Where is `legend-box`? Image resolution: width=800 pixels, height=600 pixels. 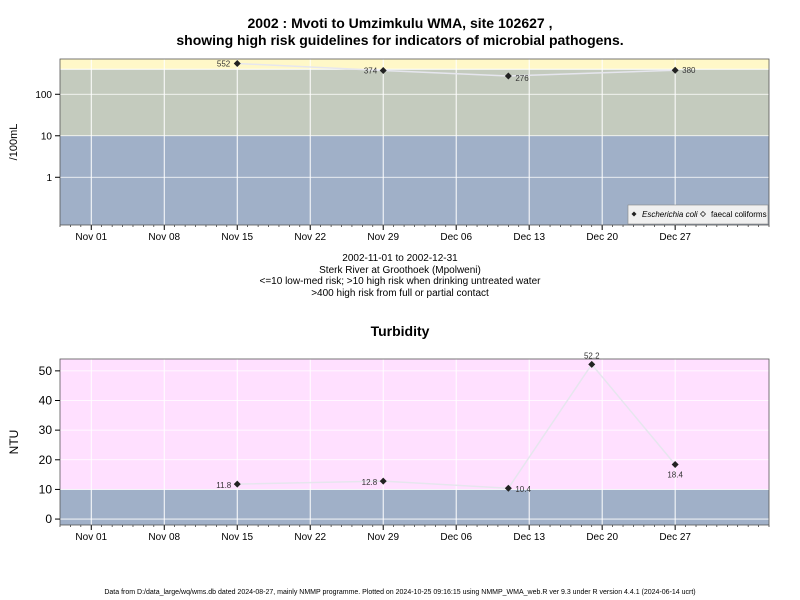
legend-box is located at coordinates (698, 214).